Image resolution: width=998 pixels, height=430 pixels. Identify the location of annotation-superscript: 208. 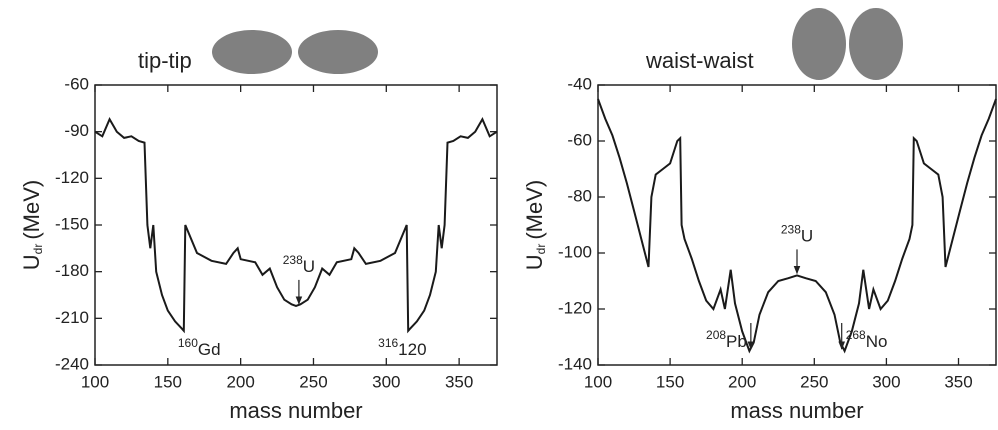
(716, 335).